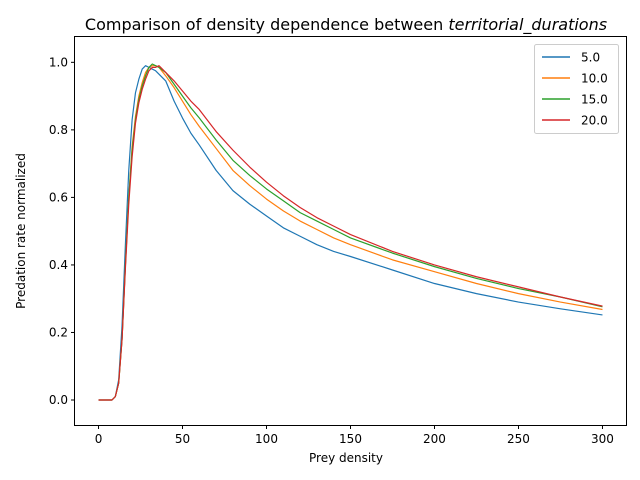  What do you see at coordinates (590, 58) in the screenshot?
I see `legend-label-series-0: 5.0` at bounding box center [590, 58].